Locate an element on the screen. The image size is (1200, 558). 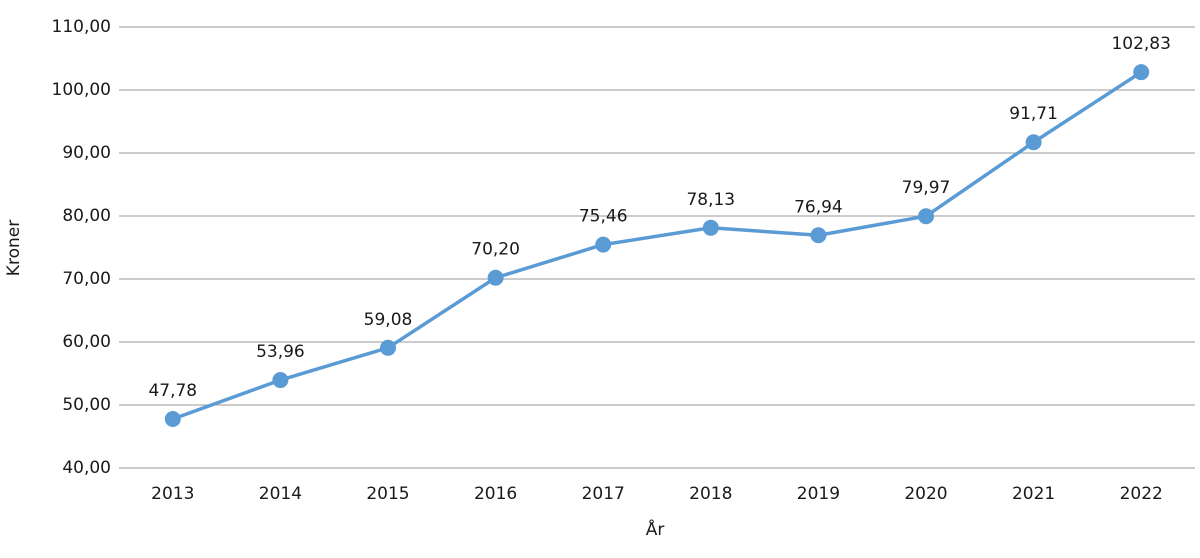
y-tick-label: 50,00 is located at coordinates (86, 405).